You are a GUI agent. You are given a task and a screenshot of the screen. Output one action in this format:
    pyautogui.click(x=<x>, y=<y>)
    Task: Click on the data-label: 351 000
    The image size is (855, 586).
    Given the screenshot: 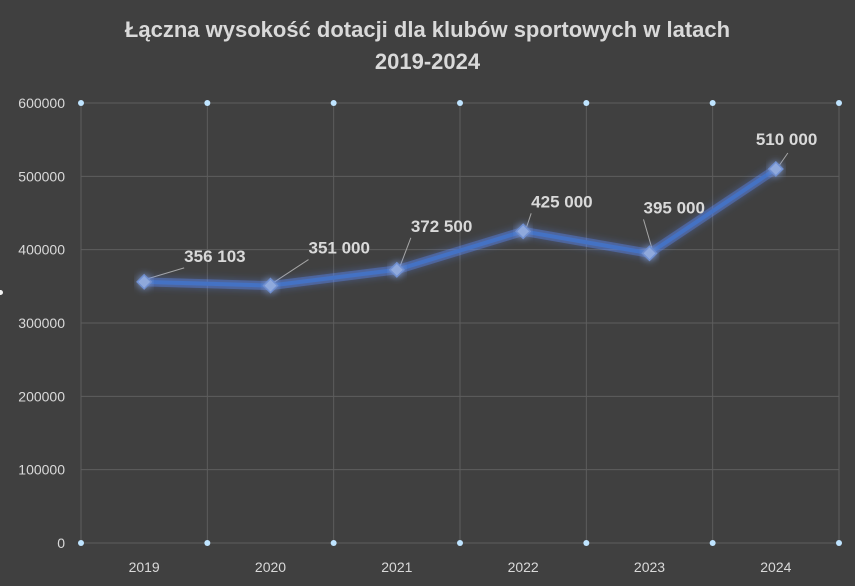 What is the action you would take?
    pyautogui.click(x=339, y=248)
    